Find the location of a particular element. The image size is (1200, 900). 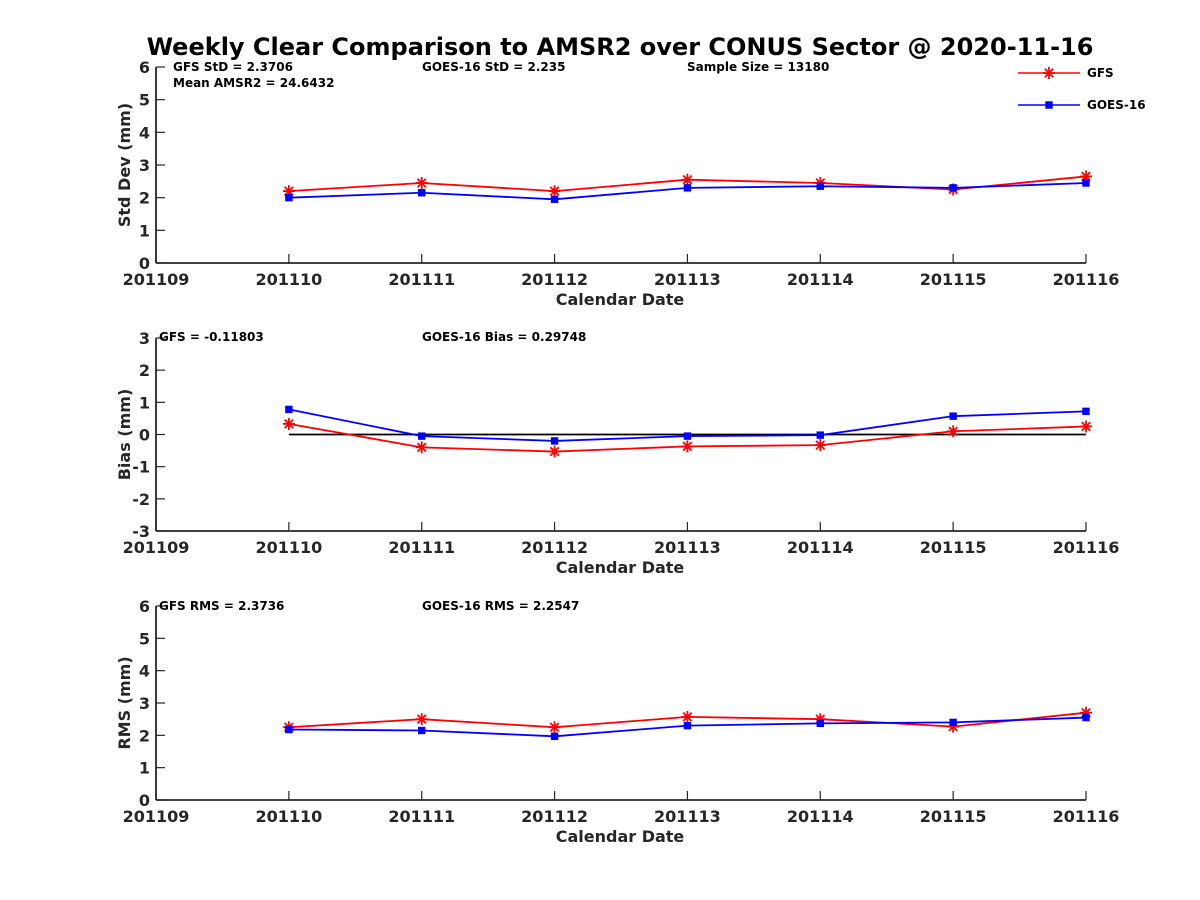

legend-entry-goes16: GOES-16 is located at coordinates (1082, 105).